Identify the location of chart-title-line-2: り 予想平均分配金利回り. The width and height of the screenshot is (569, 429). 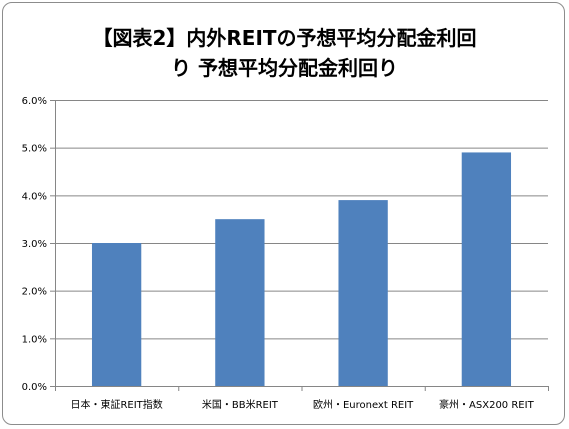
(284, 68).